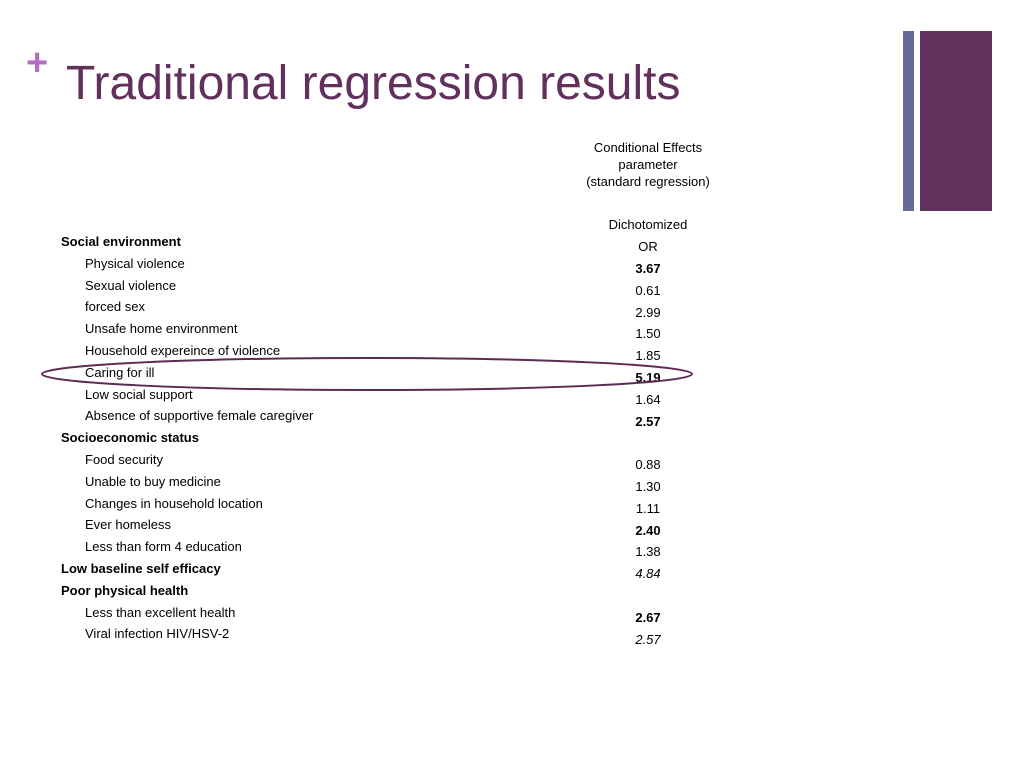 Image resolution: width=1024 pixels, height=768 pixels. What do you see at coordinates (648, 508) in the screenshot?
I see `table-row-value: 1.11` at bounding box center [648, 508].